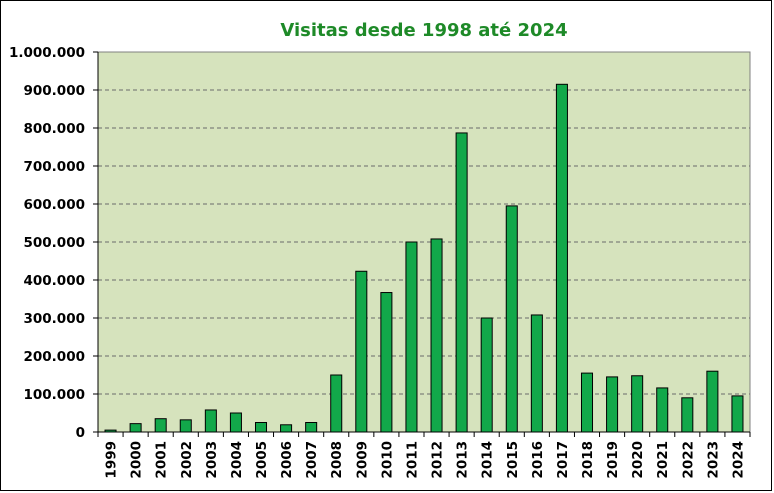  Describe the element at coordinates (412, 460) in the screenshot. I see `x-tick-label: 2011` at that location.